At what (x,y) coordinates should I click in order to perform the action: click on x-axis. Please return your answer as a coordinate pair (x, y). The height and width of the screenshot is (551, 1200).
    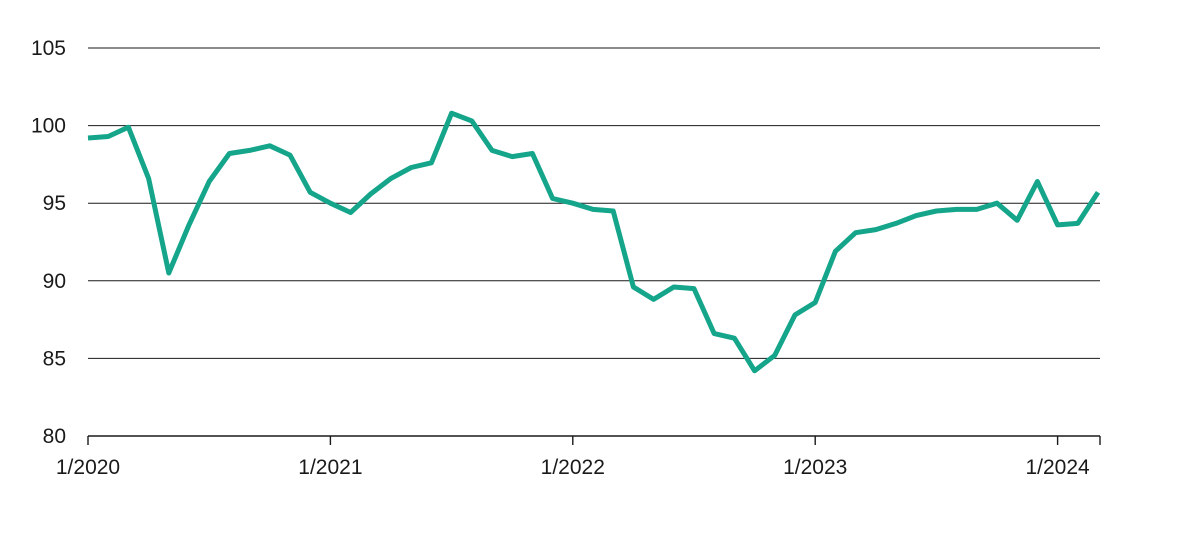
    Looking at the image, I should click on (594, 440).